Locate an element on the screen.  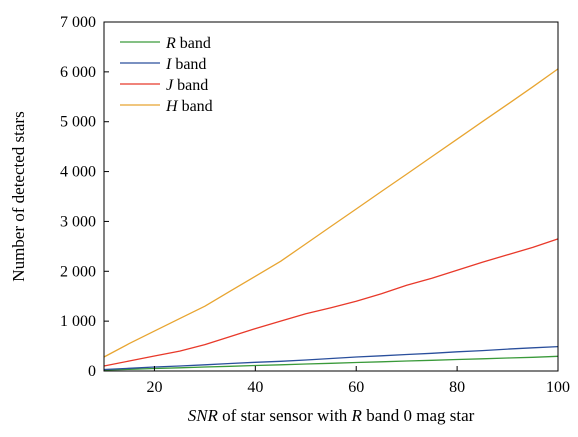
legend-band-letter: R is located at coordinates (170, 43).